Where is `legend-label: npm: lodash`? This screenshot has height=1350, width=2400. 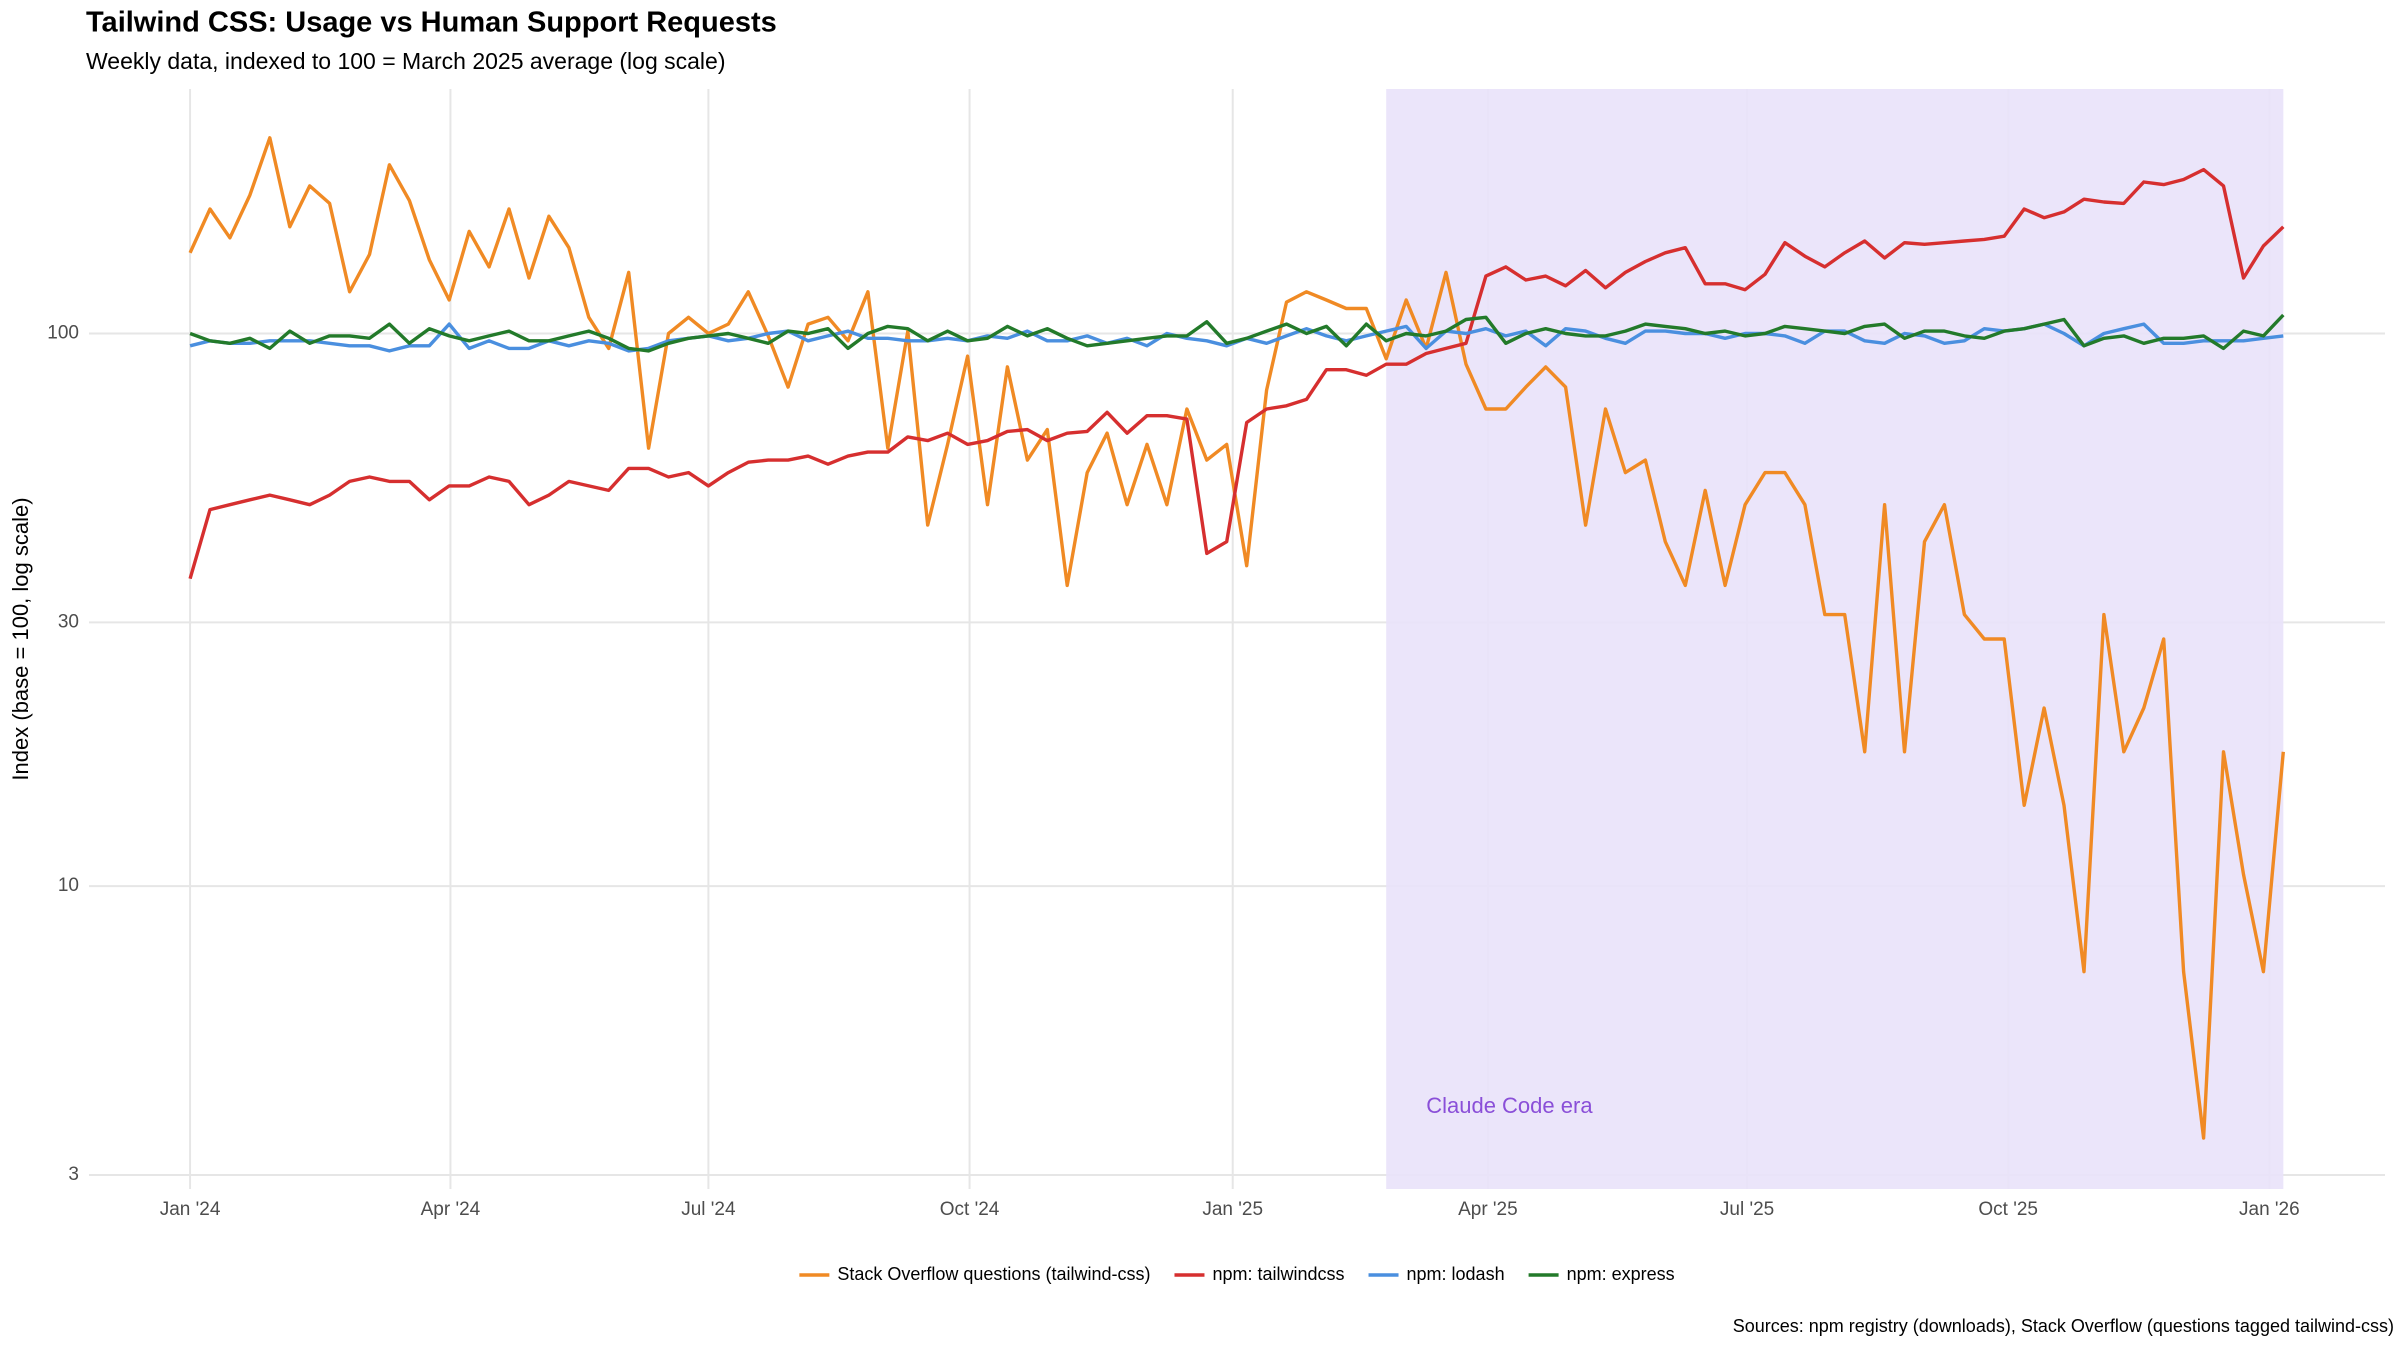 legend-label: npm: lodash is located at coordinates (1456, 1274).